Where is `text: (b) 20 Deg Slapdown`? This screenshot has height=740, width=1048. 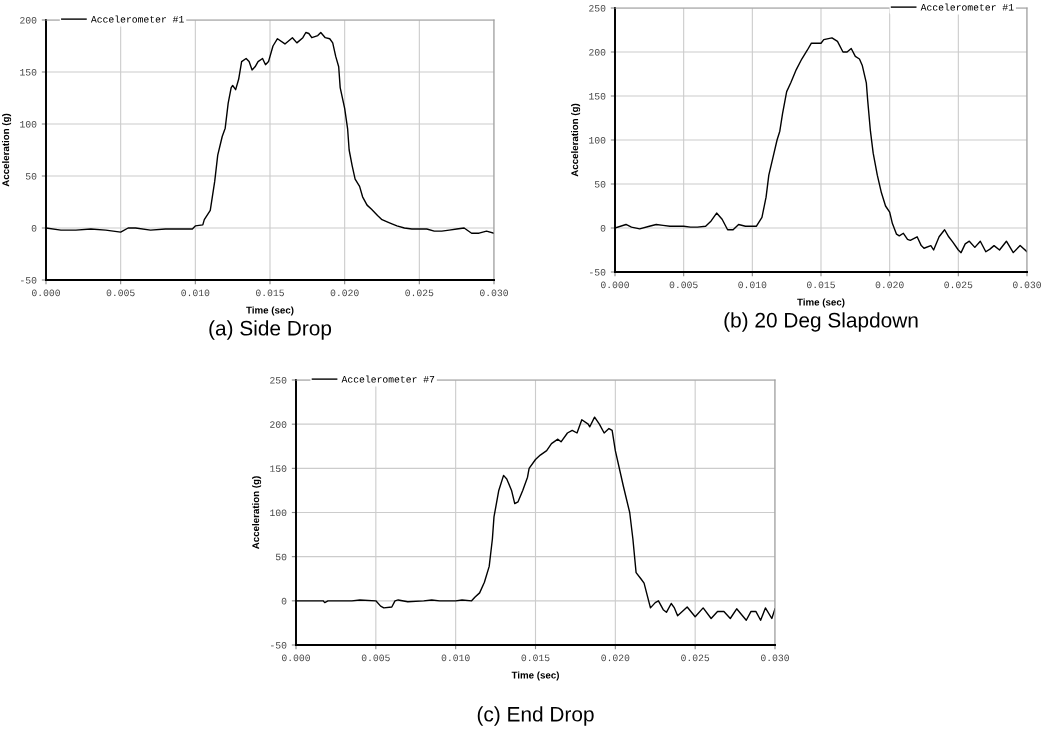
text: (b) 20 Deg Slapdown is located at coordinates (821, 322).